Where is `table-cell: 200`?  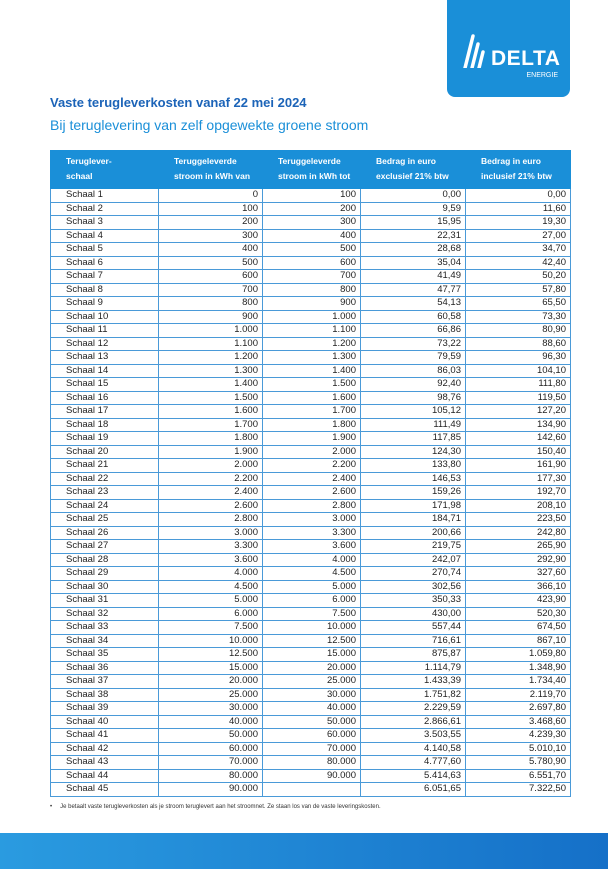
table-cell: 200 is located at coordinates (311, 208).